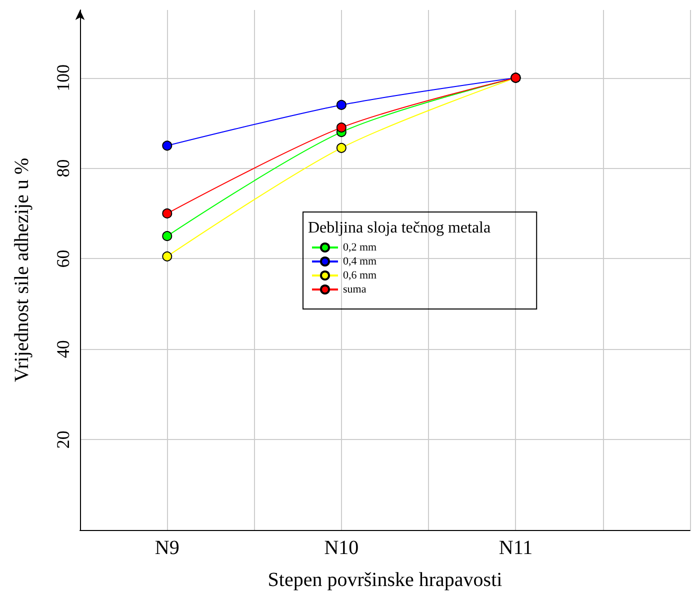  Describe the element at coordinates (360, 276) in the screenshot. I see `legend-label: 0,6 mm` at that location.